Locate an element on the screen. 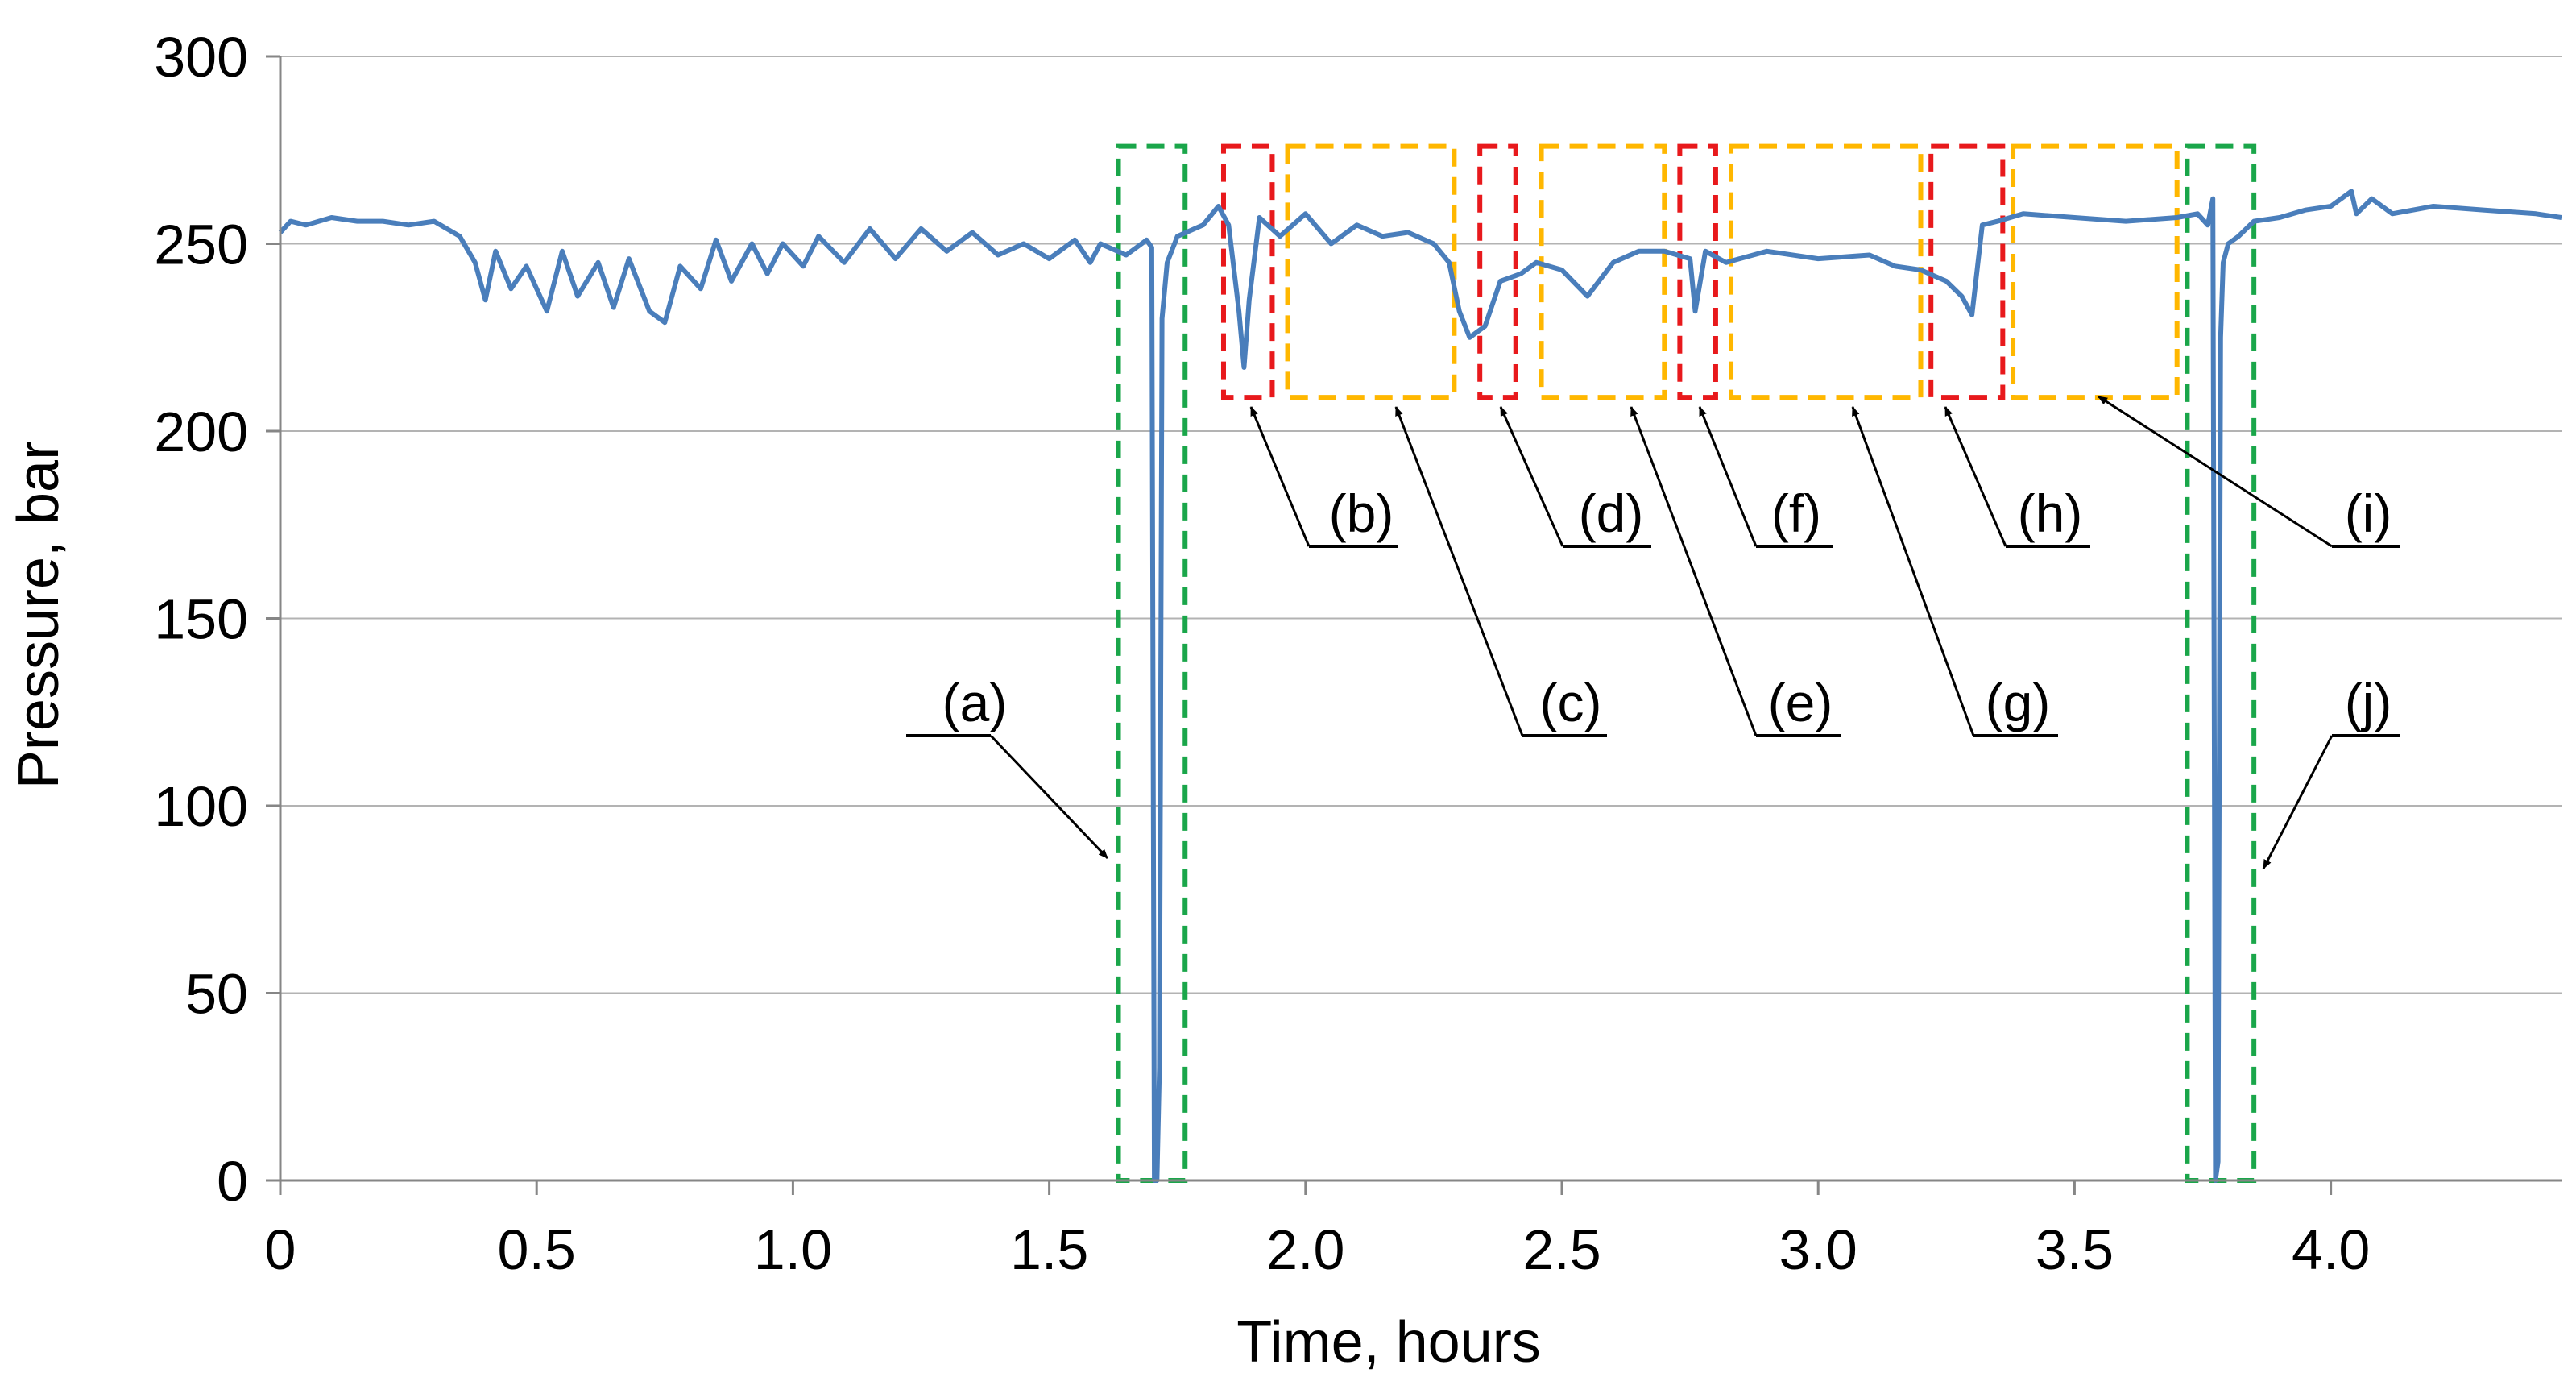 Image resolution: width=2576 pixels, height=1398 pixels. callout-label: (b) is located at coordinates (1361, 513).